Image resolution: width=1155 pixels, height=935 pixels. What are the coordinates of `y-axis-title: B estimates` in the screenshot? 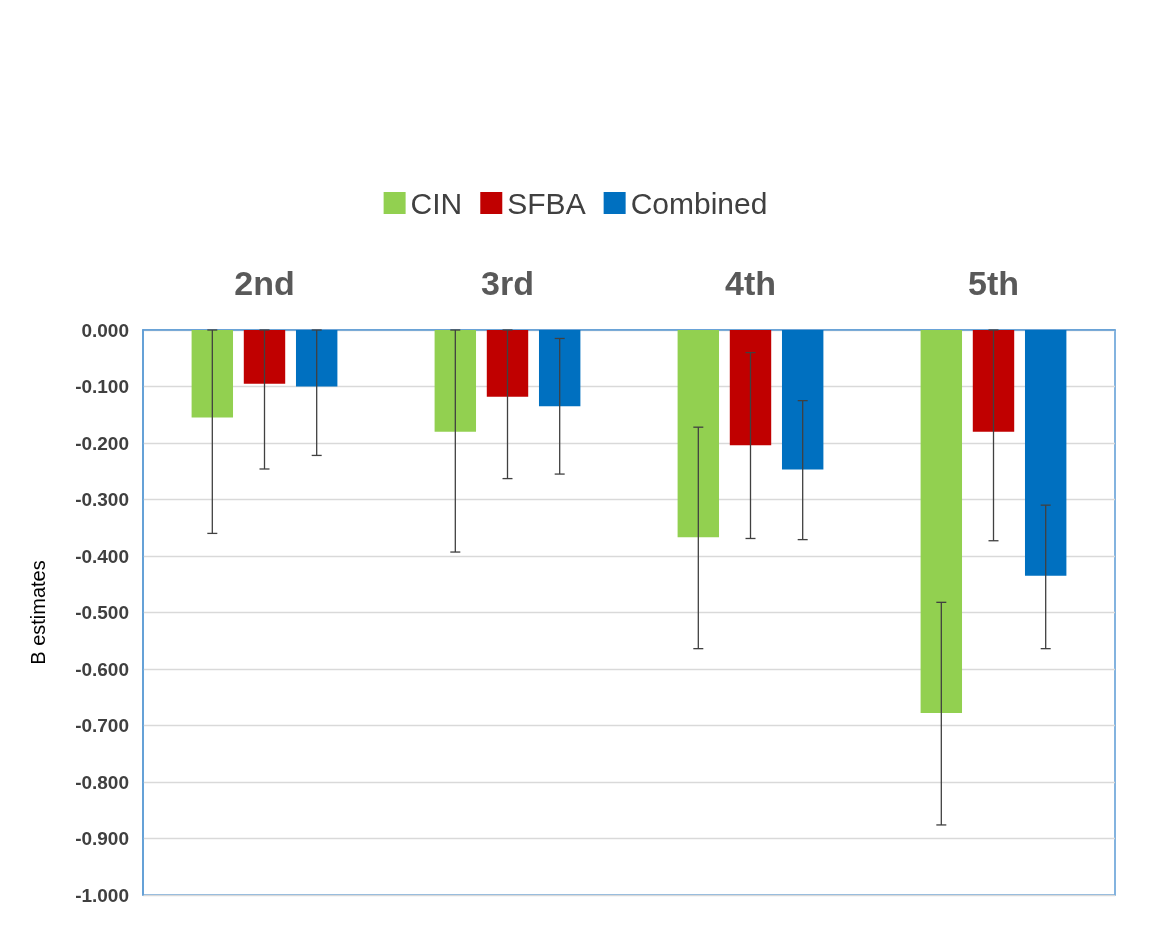 It's located at (38, 612).